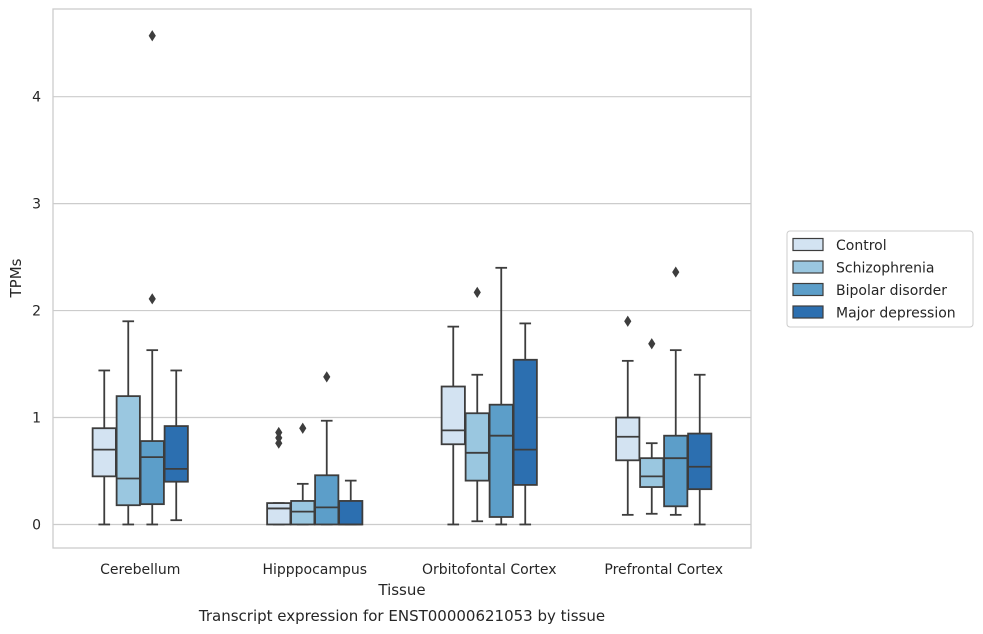 Image resolution: width=983 pixels, height=634 pixels. I want to click on legend-label: Bipolar disorder, so click(891, 291).